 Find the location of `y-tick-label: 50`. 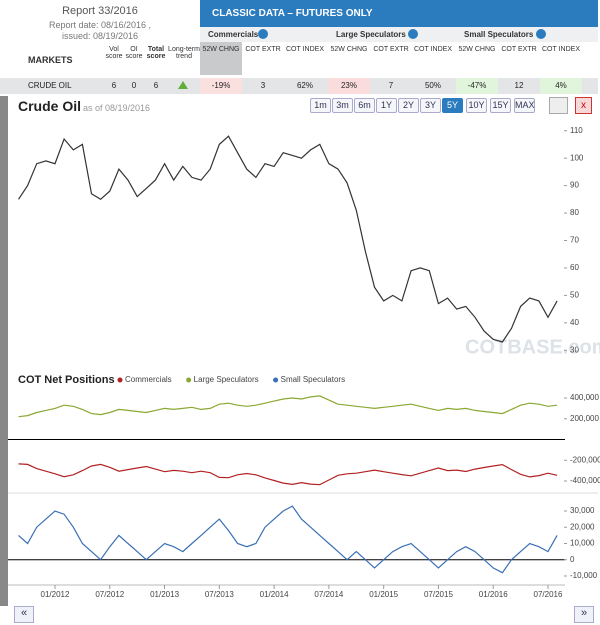

y-tick-label: 50 is located at coordinates (574, 294).